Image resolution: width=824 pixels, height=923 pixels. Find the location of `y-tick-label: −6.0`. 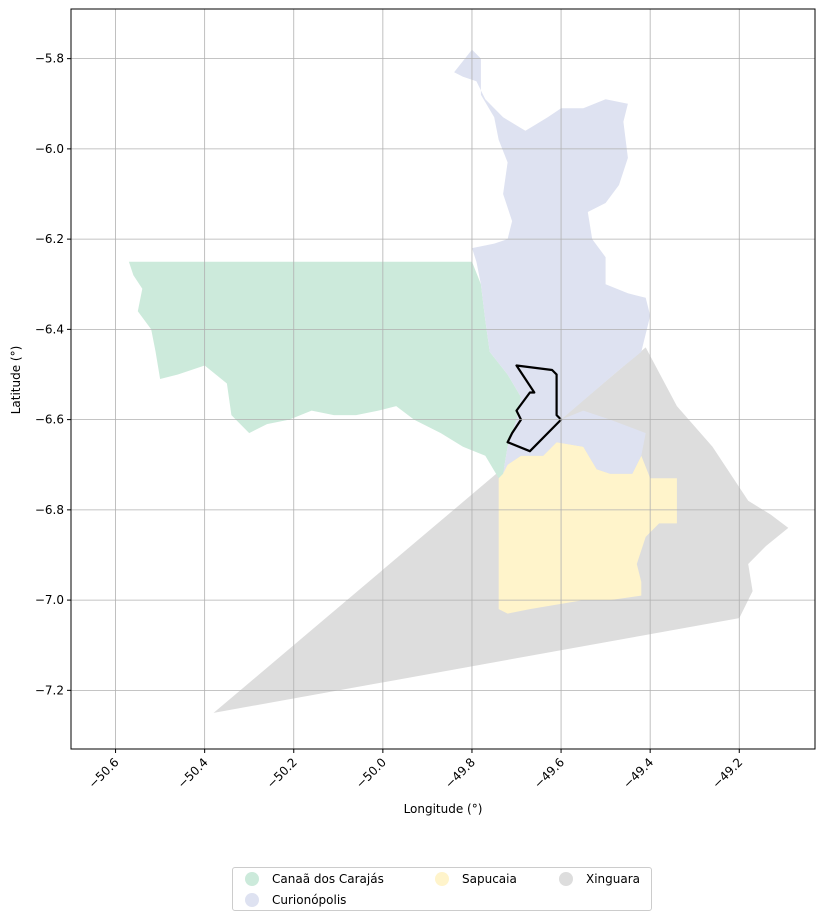

y-tick-label: −6.0 is located at coordinates (49, 149).